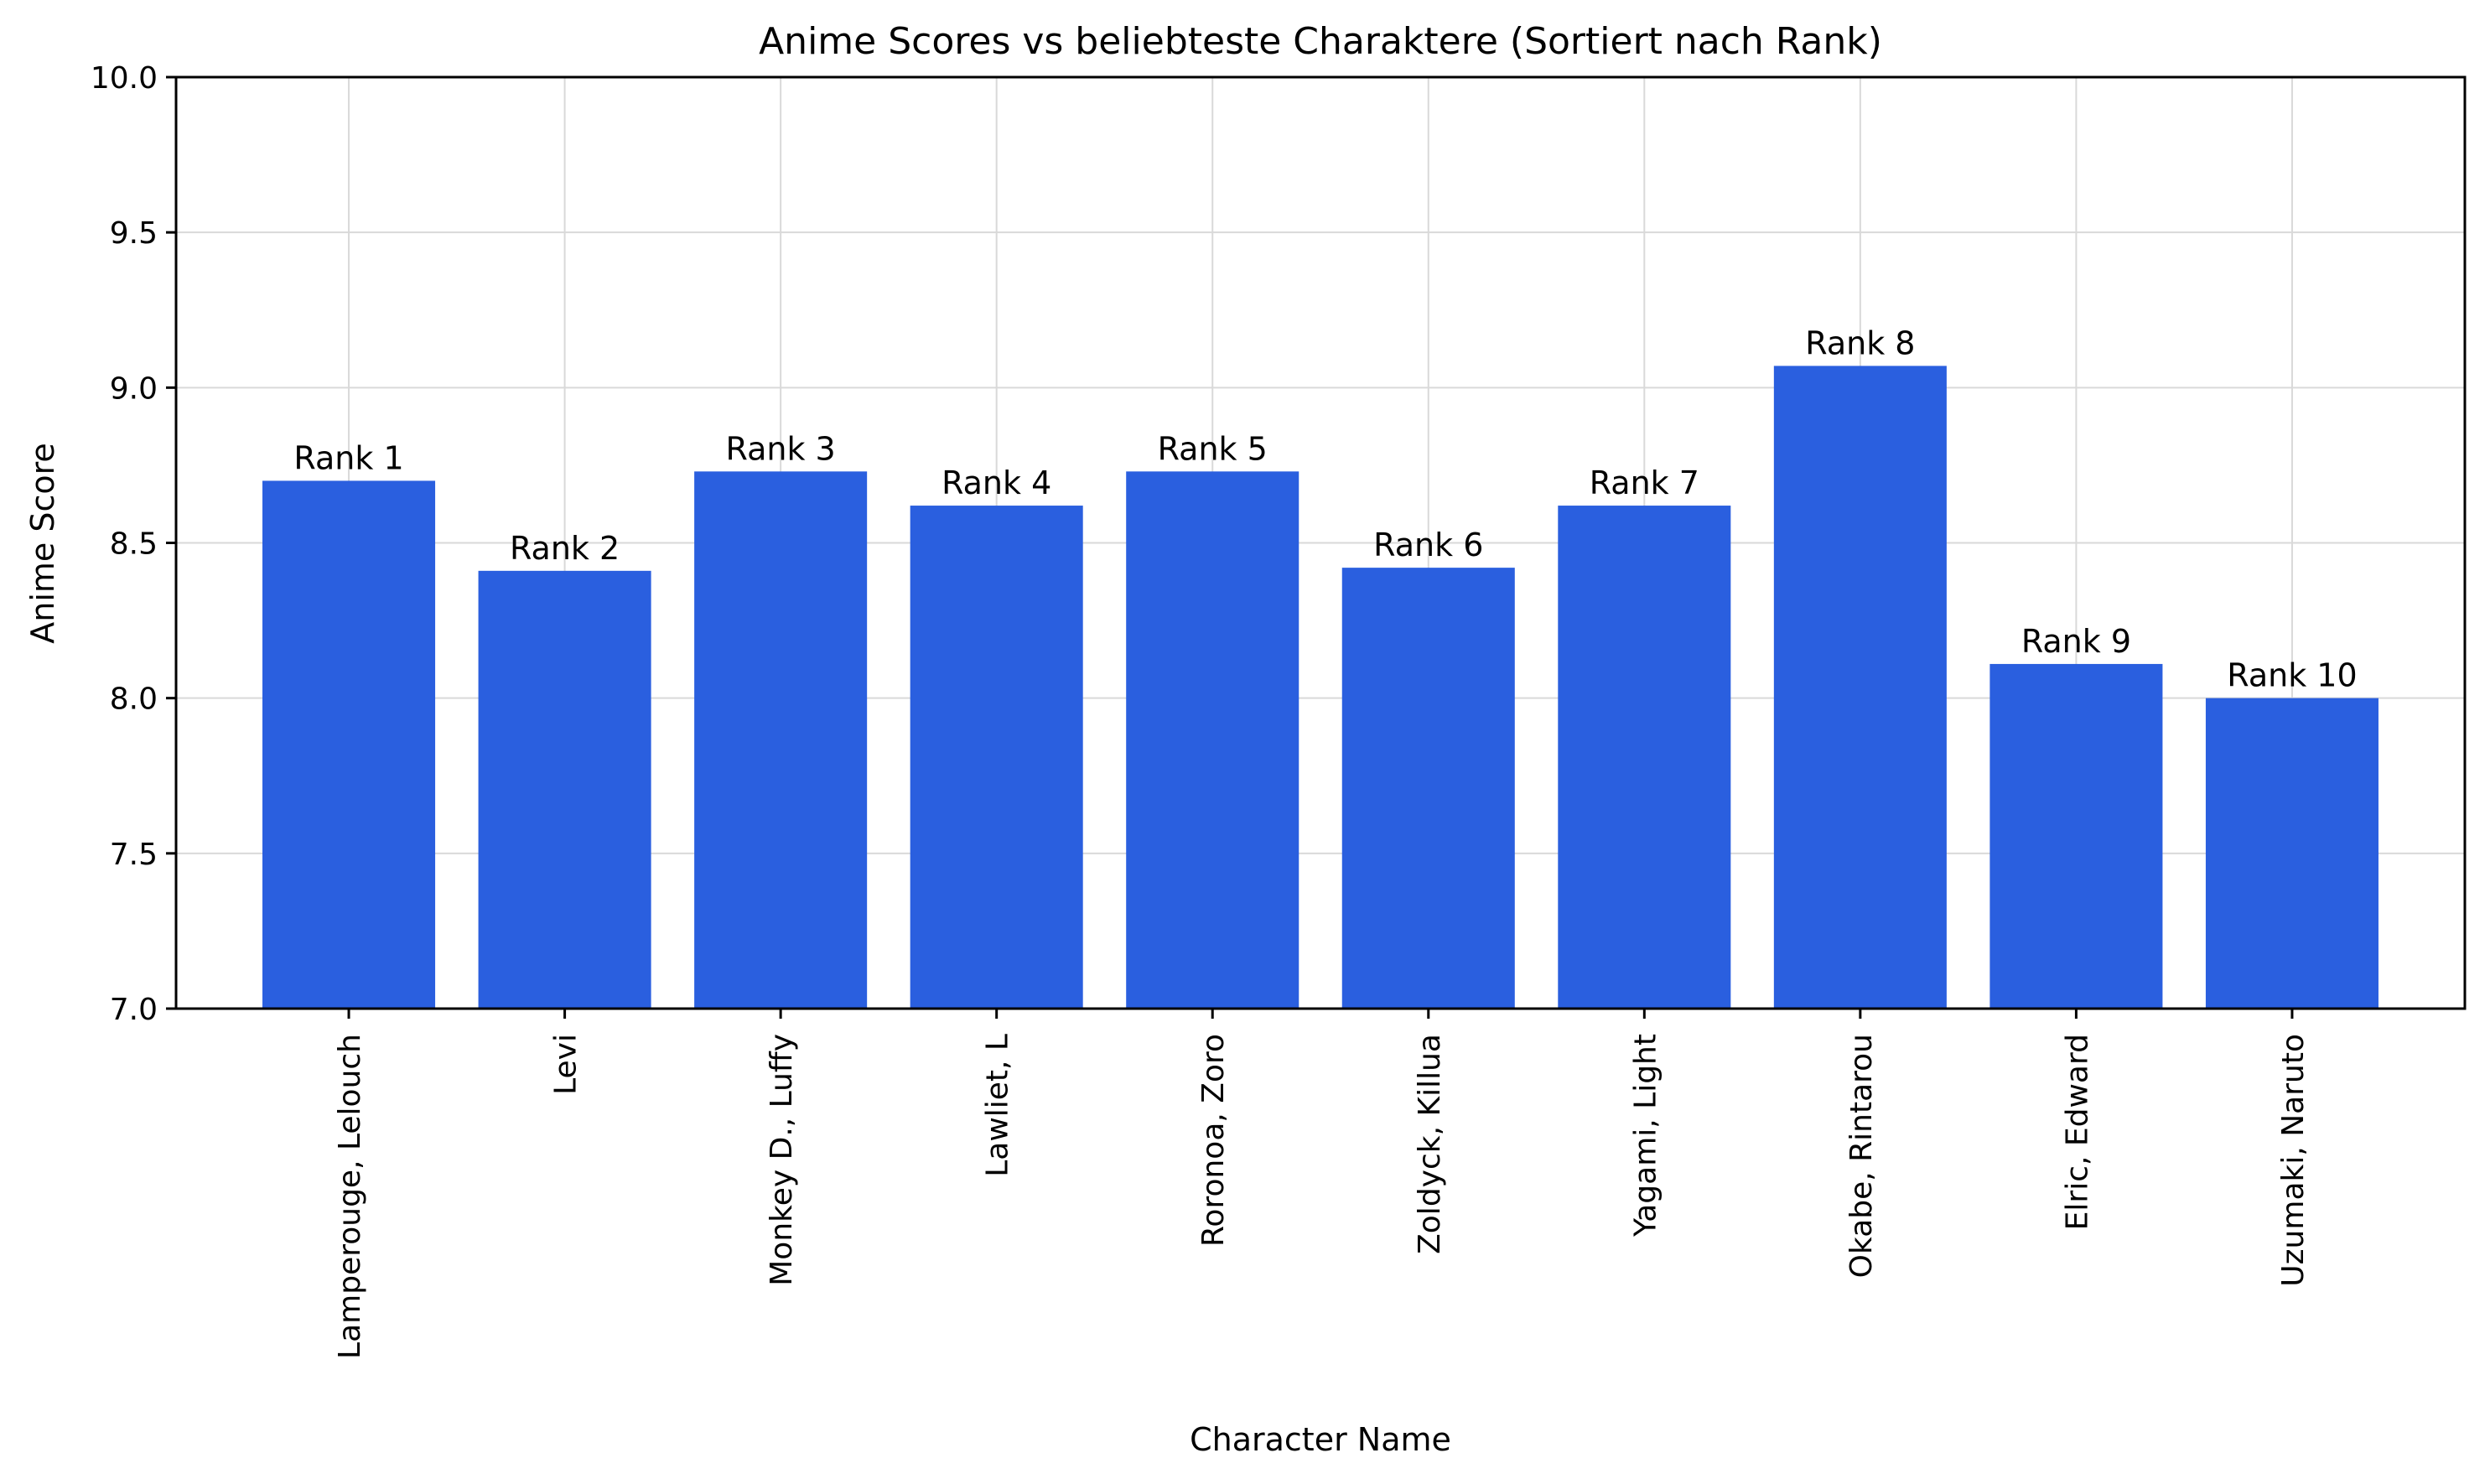  What do you see at coordinates (1428, 545) in the screenshot?
I see `bar-rank-label: Rank 6` at bounding box center [1428, 545].